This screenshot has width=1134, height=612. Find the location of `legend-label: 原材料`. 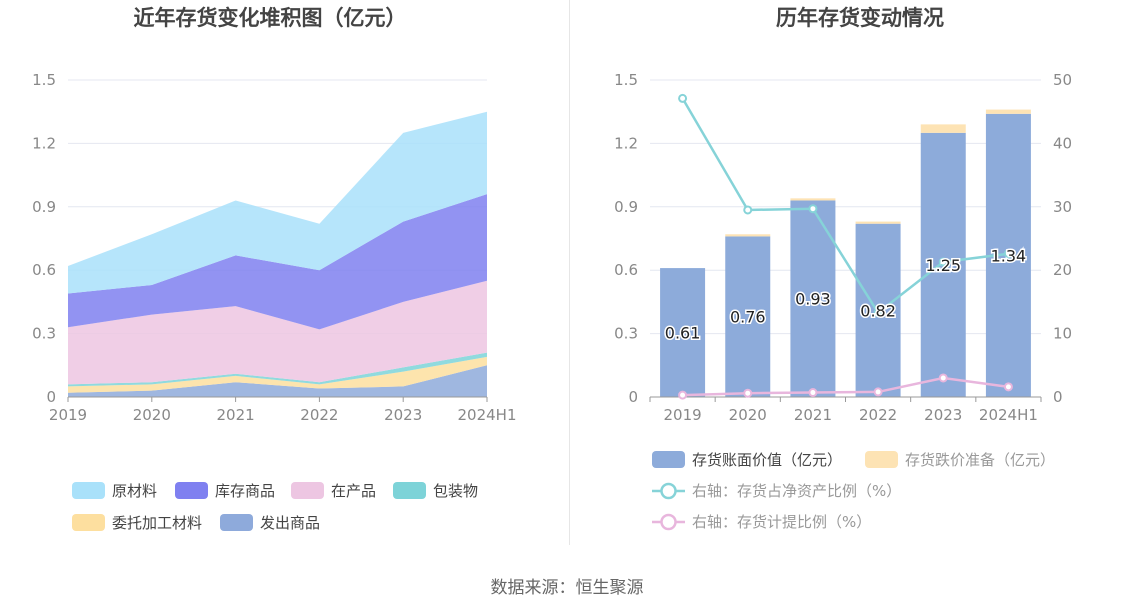

legend-label: 原材料 is located at coordinates (134, 491).